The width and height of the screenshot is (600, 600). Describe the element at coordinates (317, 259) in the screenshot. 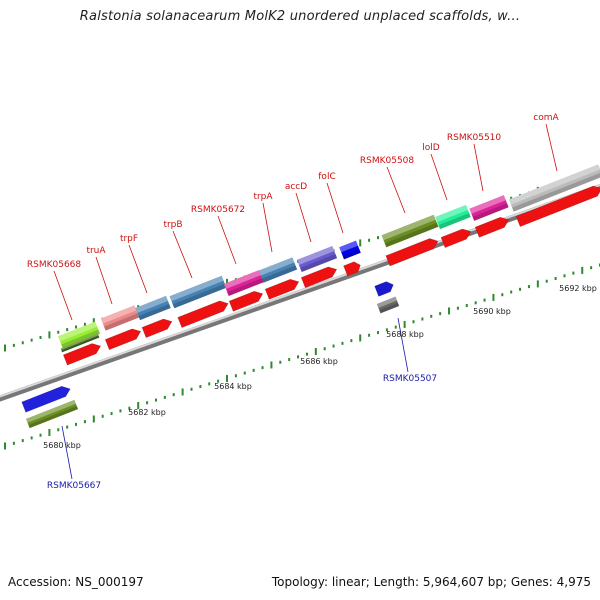

I see `gene-accD-shape` at that location.